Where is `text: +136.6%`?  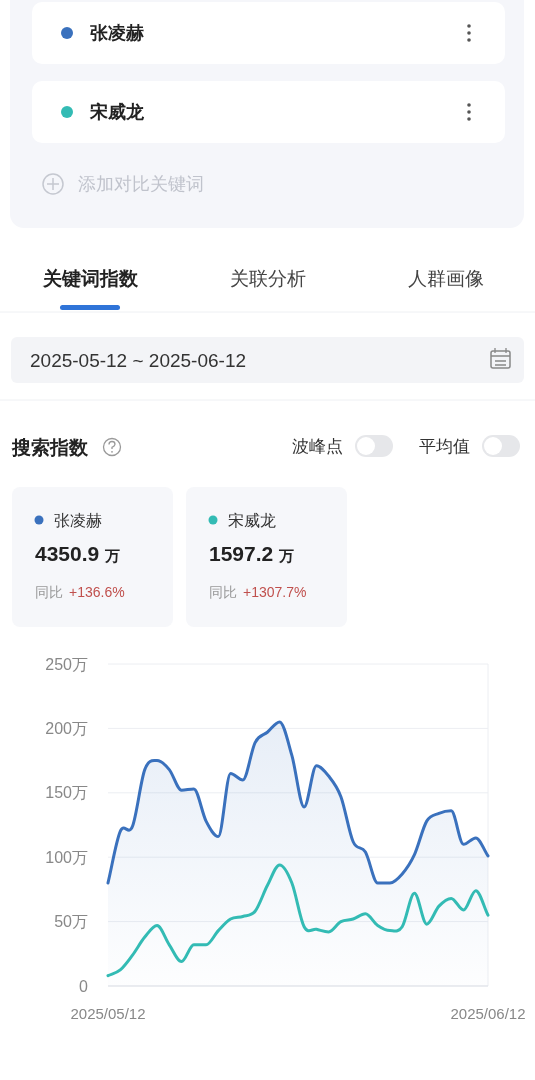 text: +136.6% is located at coordinates (97, 592).